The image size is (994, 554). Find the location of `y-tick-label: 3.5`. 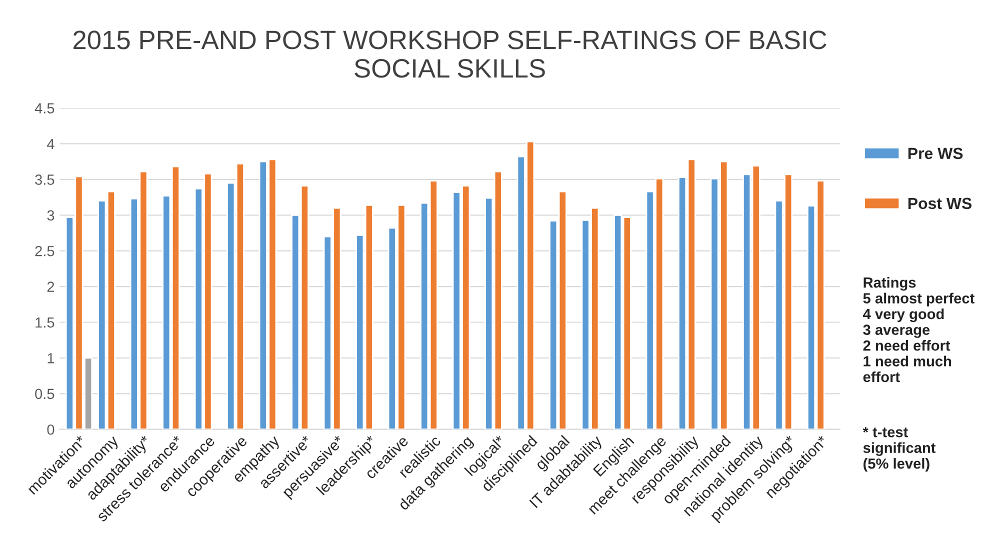

y-tick-label: 3.5 is located at coordinates (44, 179).